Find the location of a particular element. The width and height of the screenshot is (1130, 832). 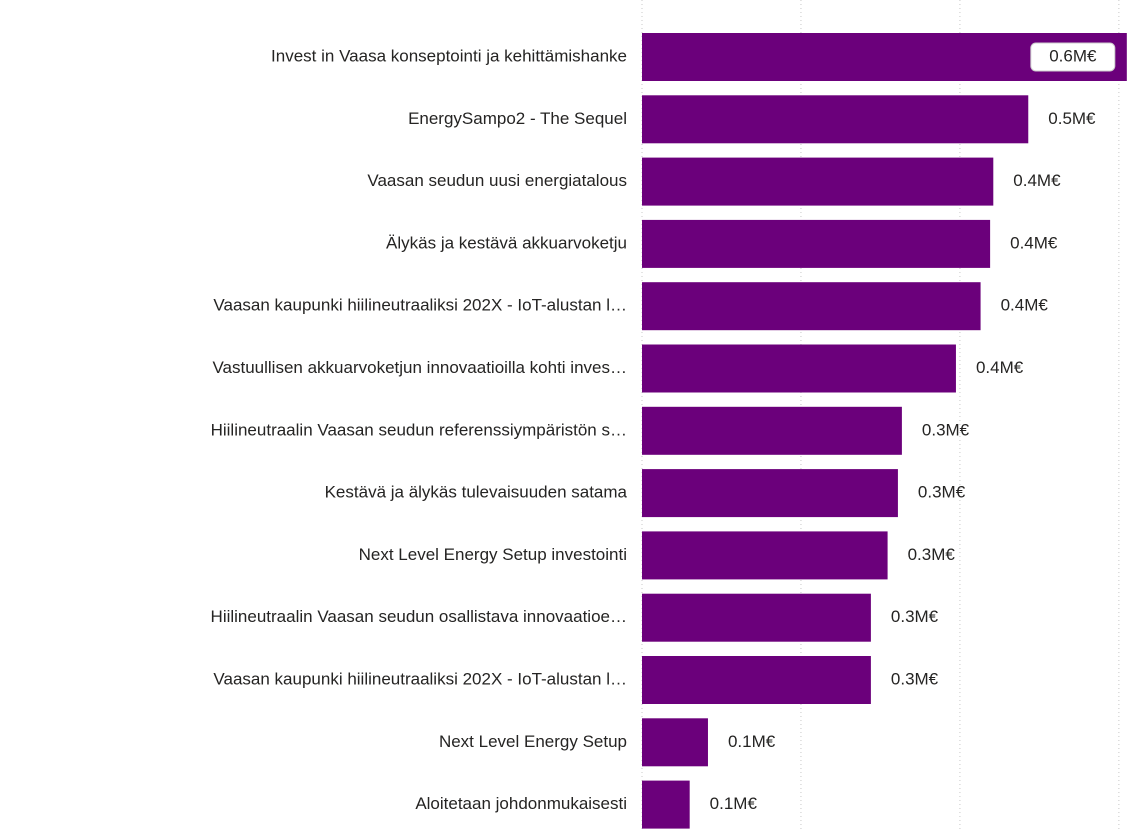

category-label: EnergySampo2 - The Sequel is located at coordinates (517, 118).